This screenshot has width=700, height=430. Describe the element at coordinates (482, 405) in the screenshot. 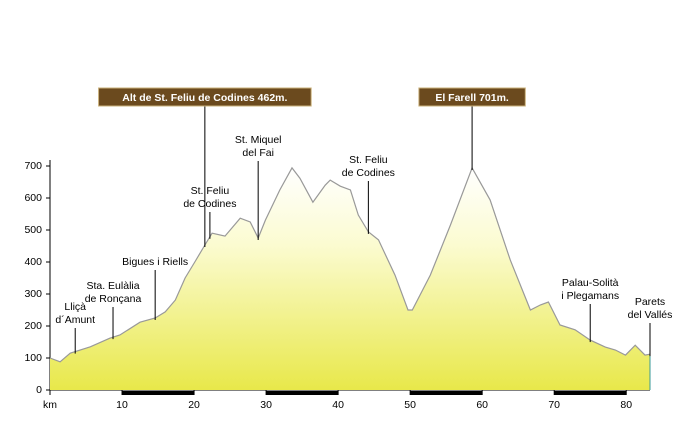

I see `x-tick-label: 60` at that location.